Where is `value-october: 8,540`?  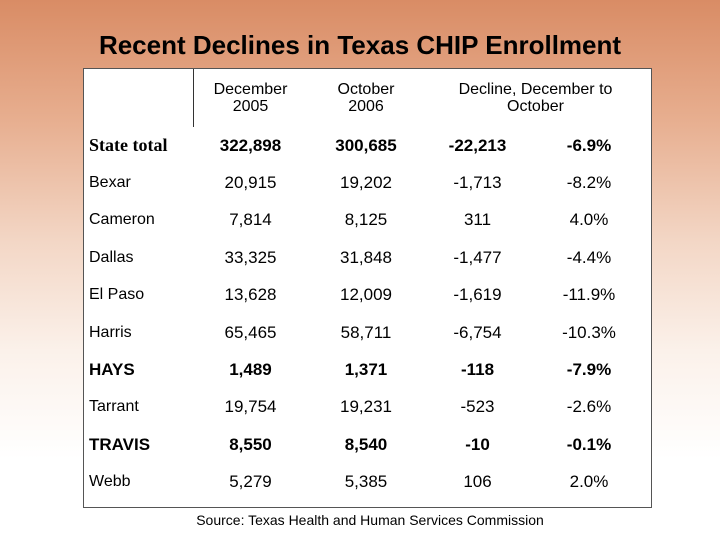 value-october: 8,540 is located at coordinates (366, 444).